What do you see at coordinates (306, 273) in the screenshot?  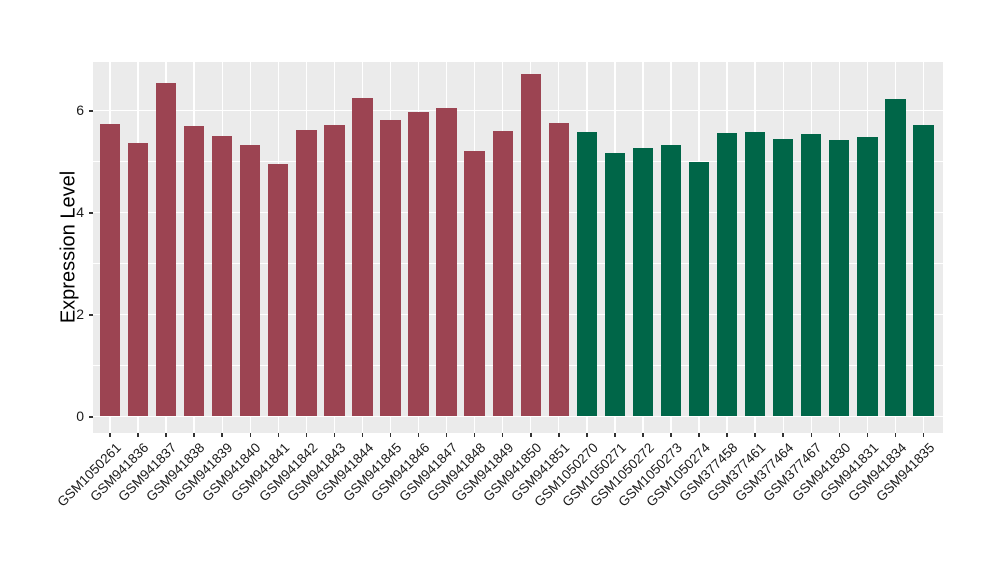 I see `bar-GSM941842` at bounding box center [306, 273].